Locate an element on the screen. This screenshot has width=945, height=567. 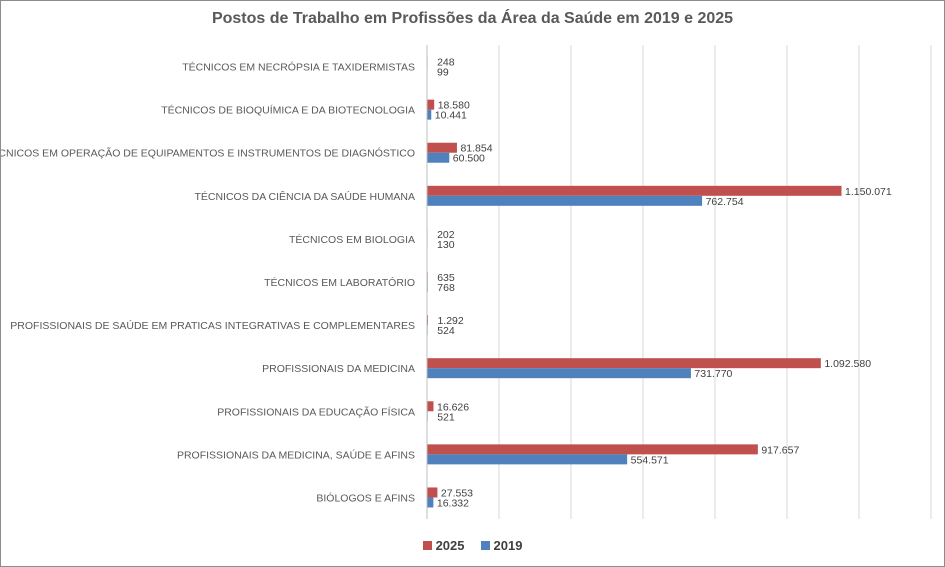
data-label-2025: 1.292 is located at coordinates (450, 321).